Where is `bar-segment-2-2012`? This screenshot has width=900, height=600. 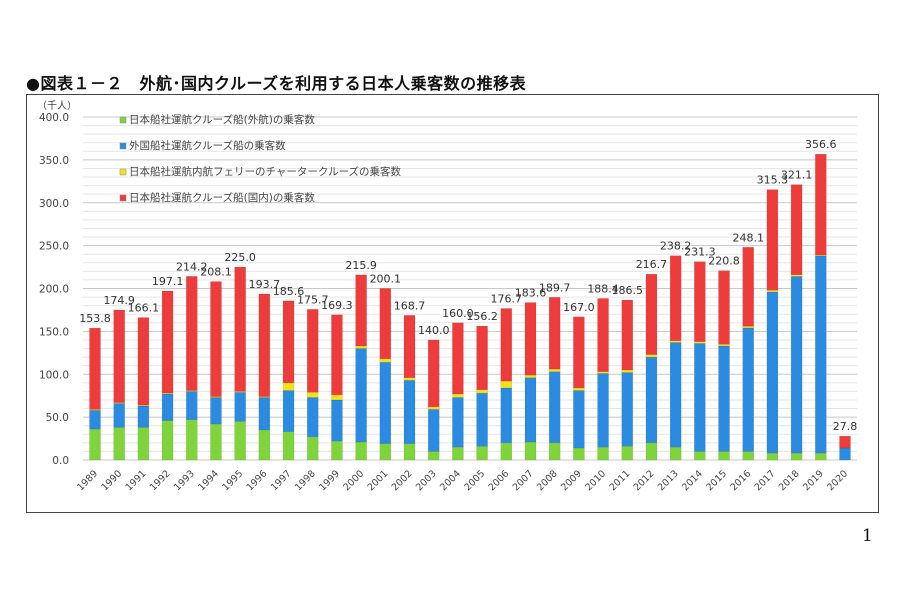 bar-segment-2-2012 is located at coordinates (651, 356).